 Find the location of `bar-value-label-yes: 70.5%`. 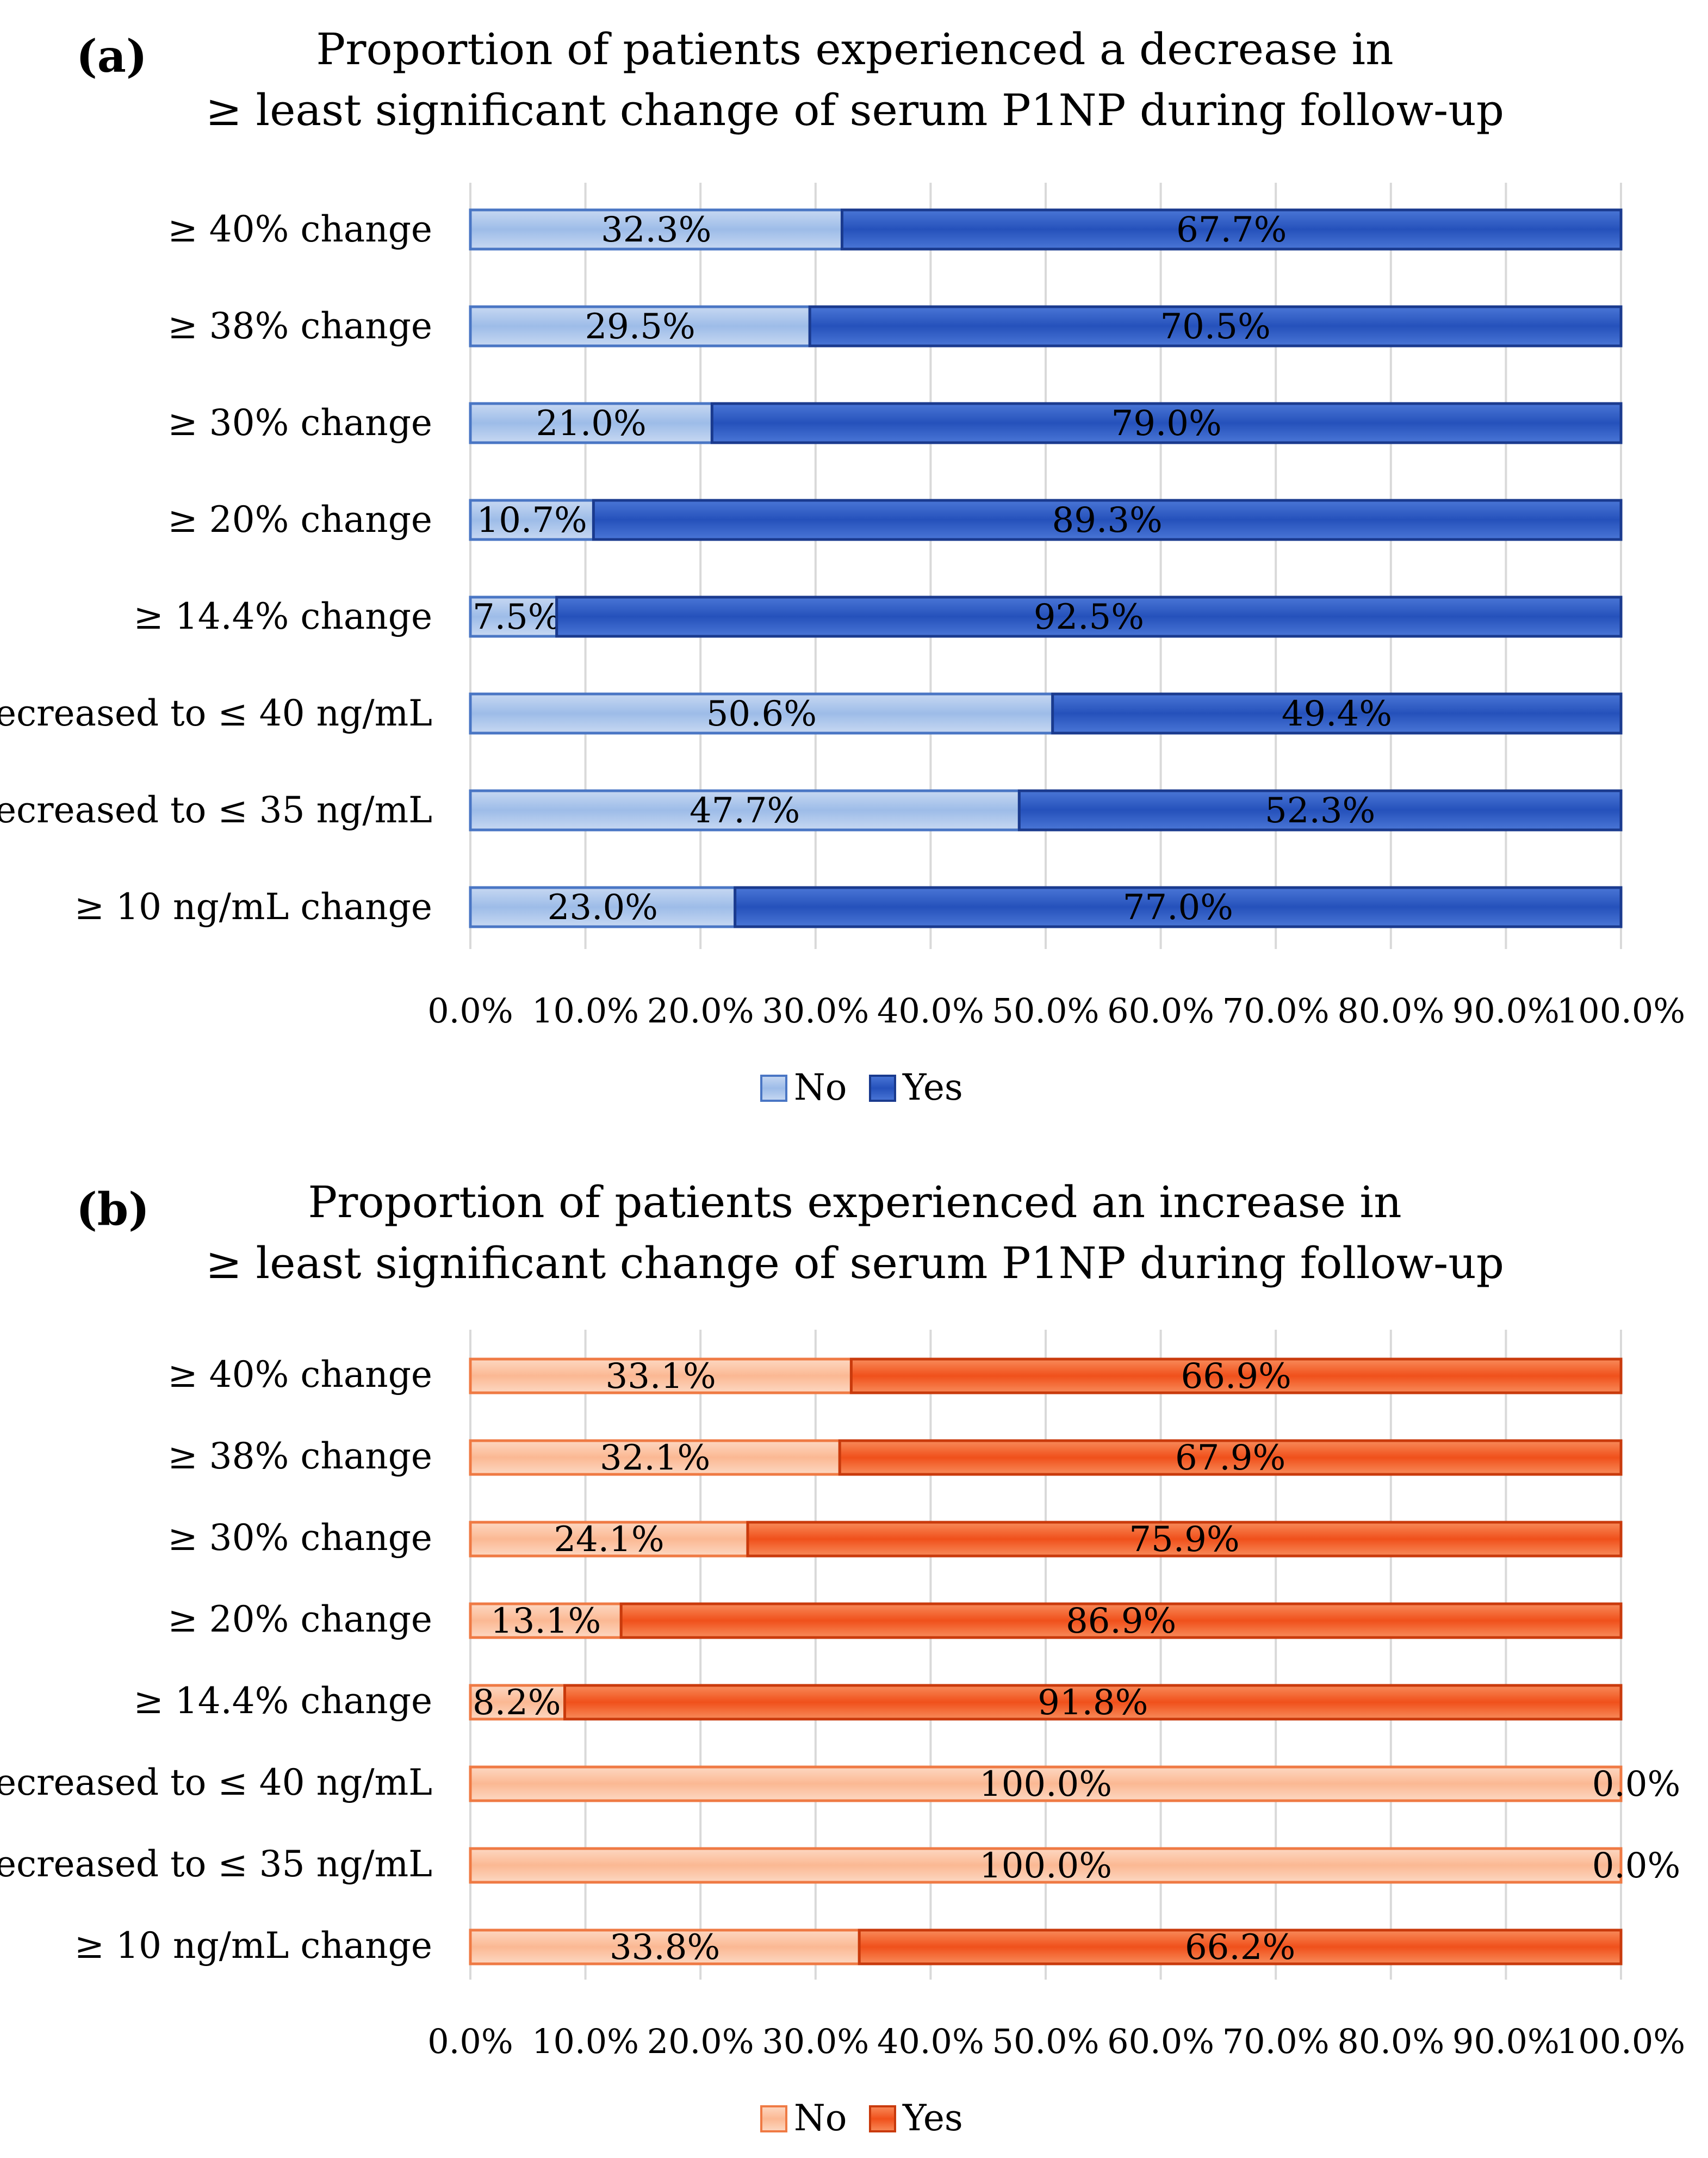

bar-value-label-yes: 70.5% is located at coordinates (1215, 327).